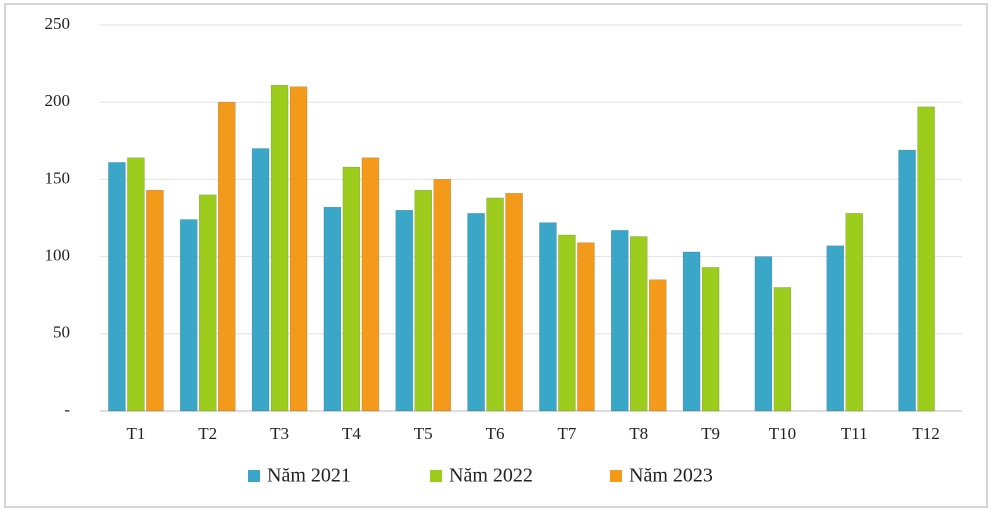 This screenshot has width=996, height=514. I want to click on x-tick-label: T12, so click(925, 433).